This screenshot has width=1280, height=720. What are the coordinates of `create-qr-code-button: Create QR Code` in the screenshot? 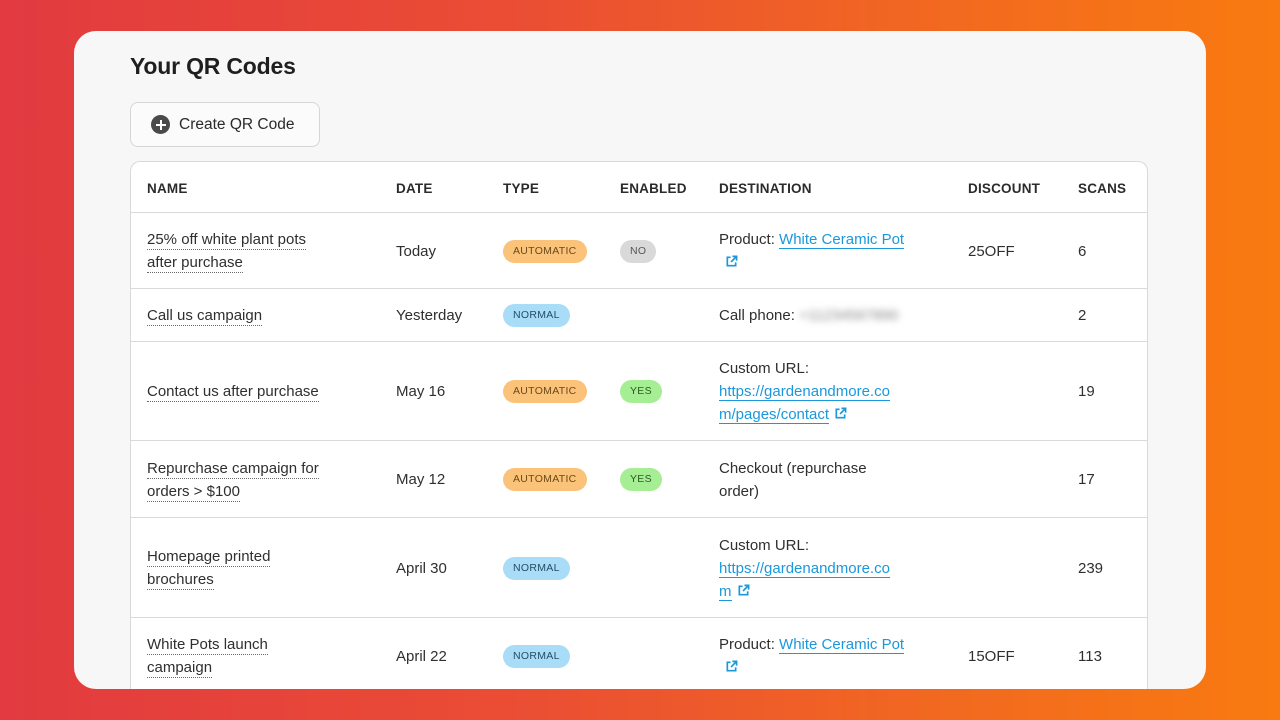 It's located at (225, 124).